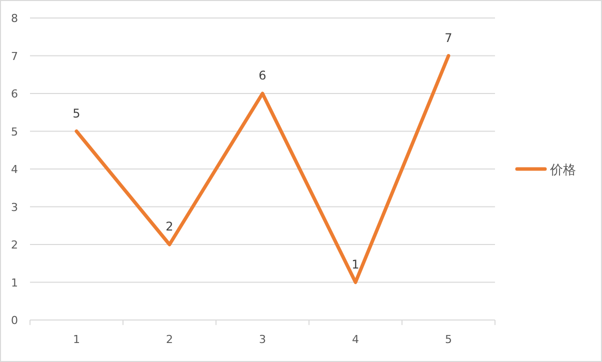 The height and width of the screenshot is (362, 602). What do you see at coordinates (14, 320) in the screenshot?
I see `y-tick-label: 0` at bounding box center [14, 320].